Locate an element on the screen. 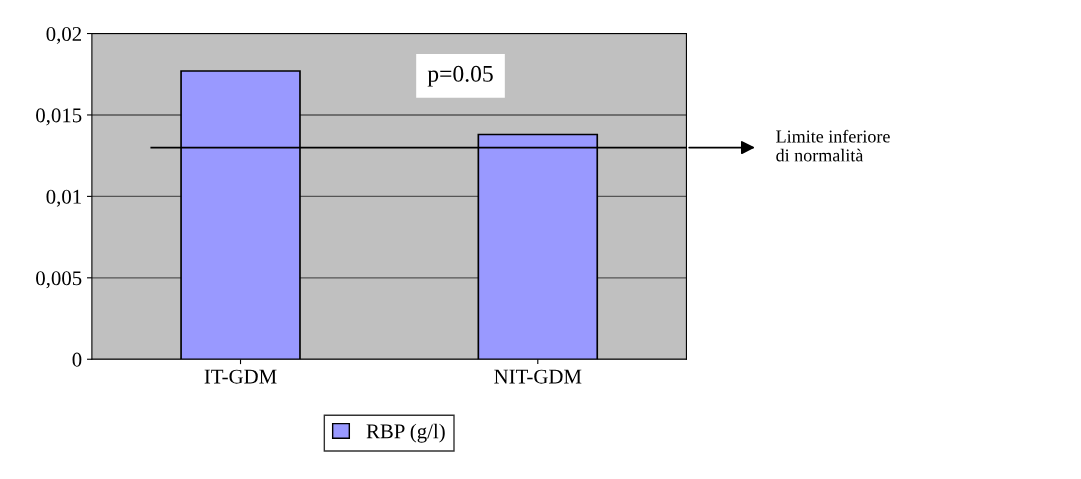 This screenshot has width=1081, height=479. x-tick-label: NIT-GDM is located at coordinates (538, 376).